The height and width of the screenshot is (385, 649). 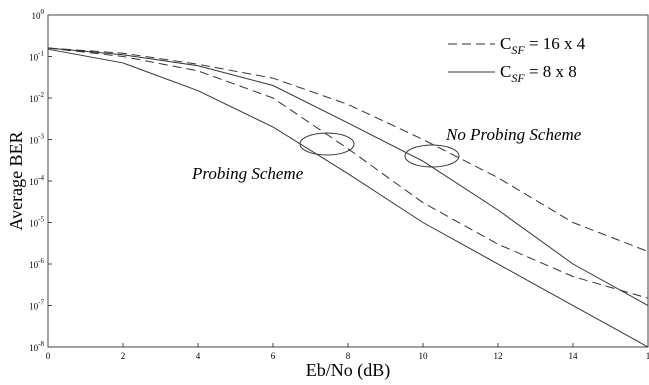 I want to click on x-axis-title: Eb/No (dB), so click(x=348, y=370).